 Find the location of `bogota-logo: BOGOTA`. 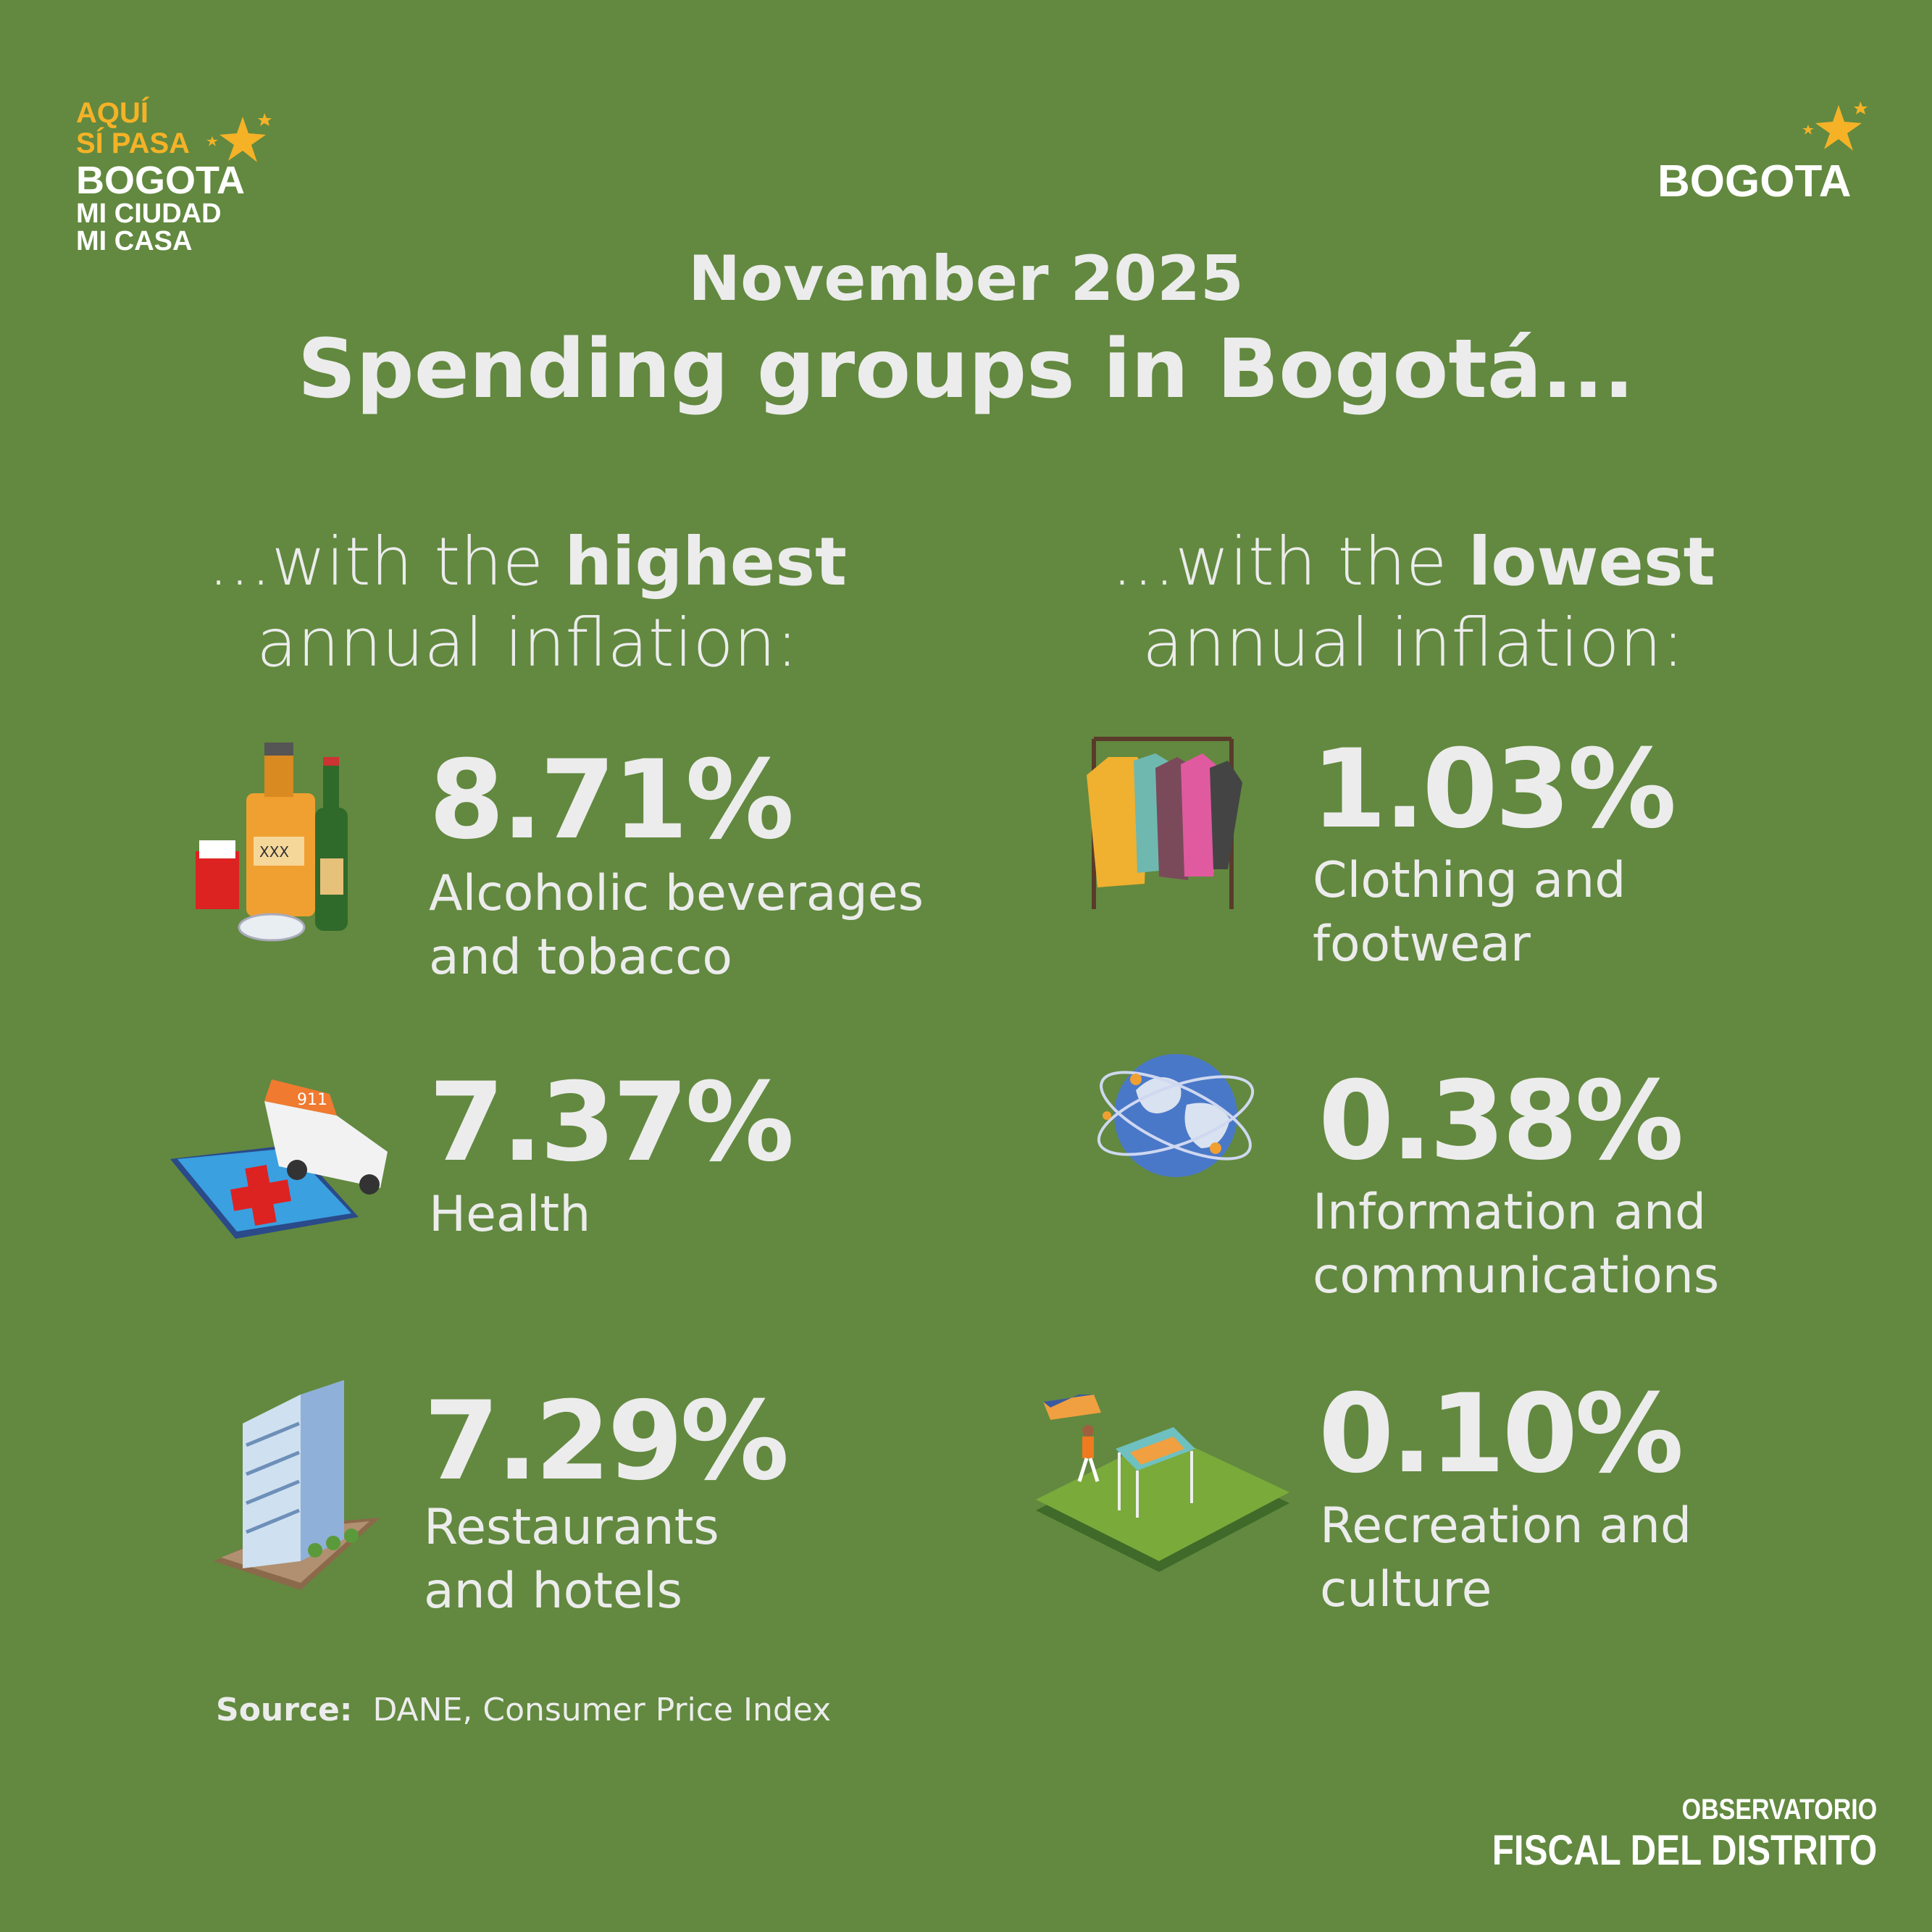

bogota-logo: BOGOTA is located at coordinates (1766, 159).